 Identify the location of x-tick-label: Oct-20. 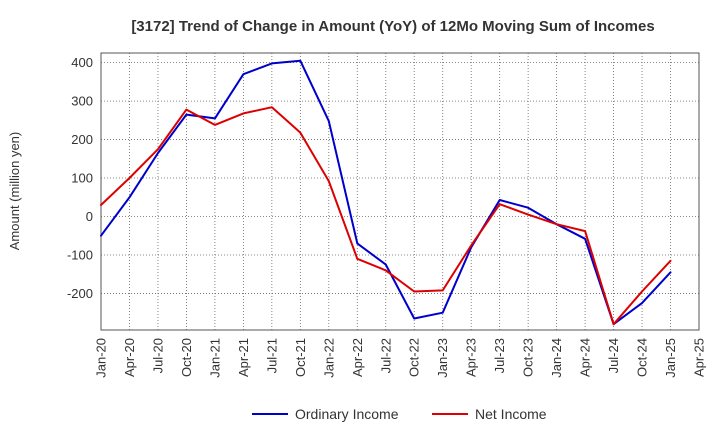
(186, 357).